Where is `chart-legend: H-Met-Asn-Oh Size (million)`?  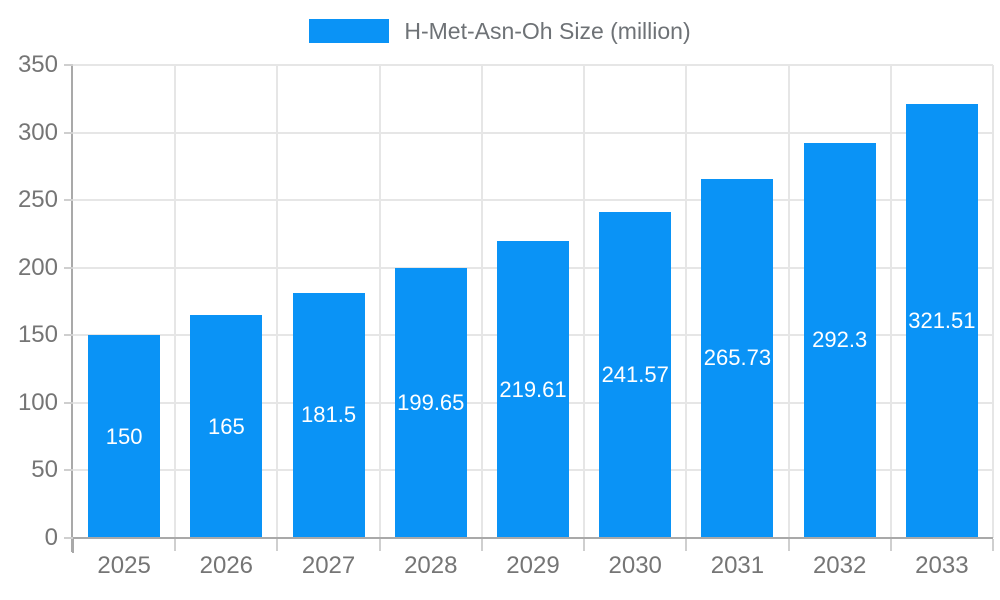 chart-legend: H-Met-Asn-Oh Size (million) is located at coordinates (500, 31).